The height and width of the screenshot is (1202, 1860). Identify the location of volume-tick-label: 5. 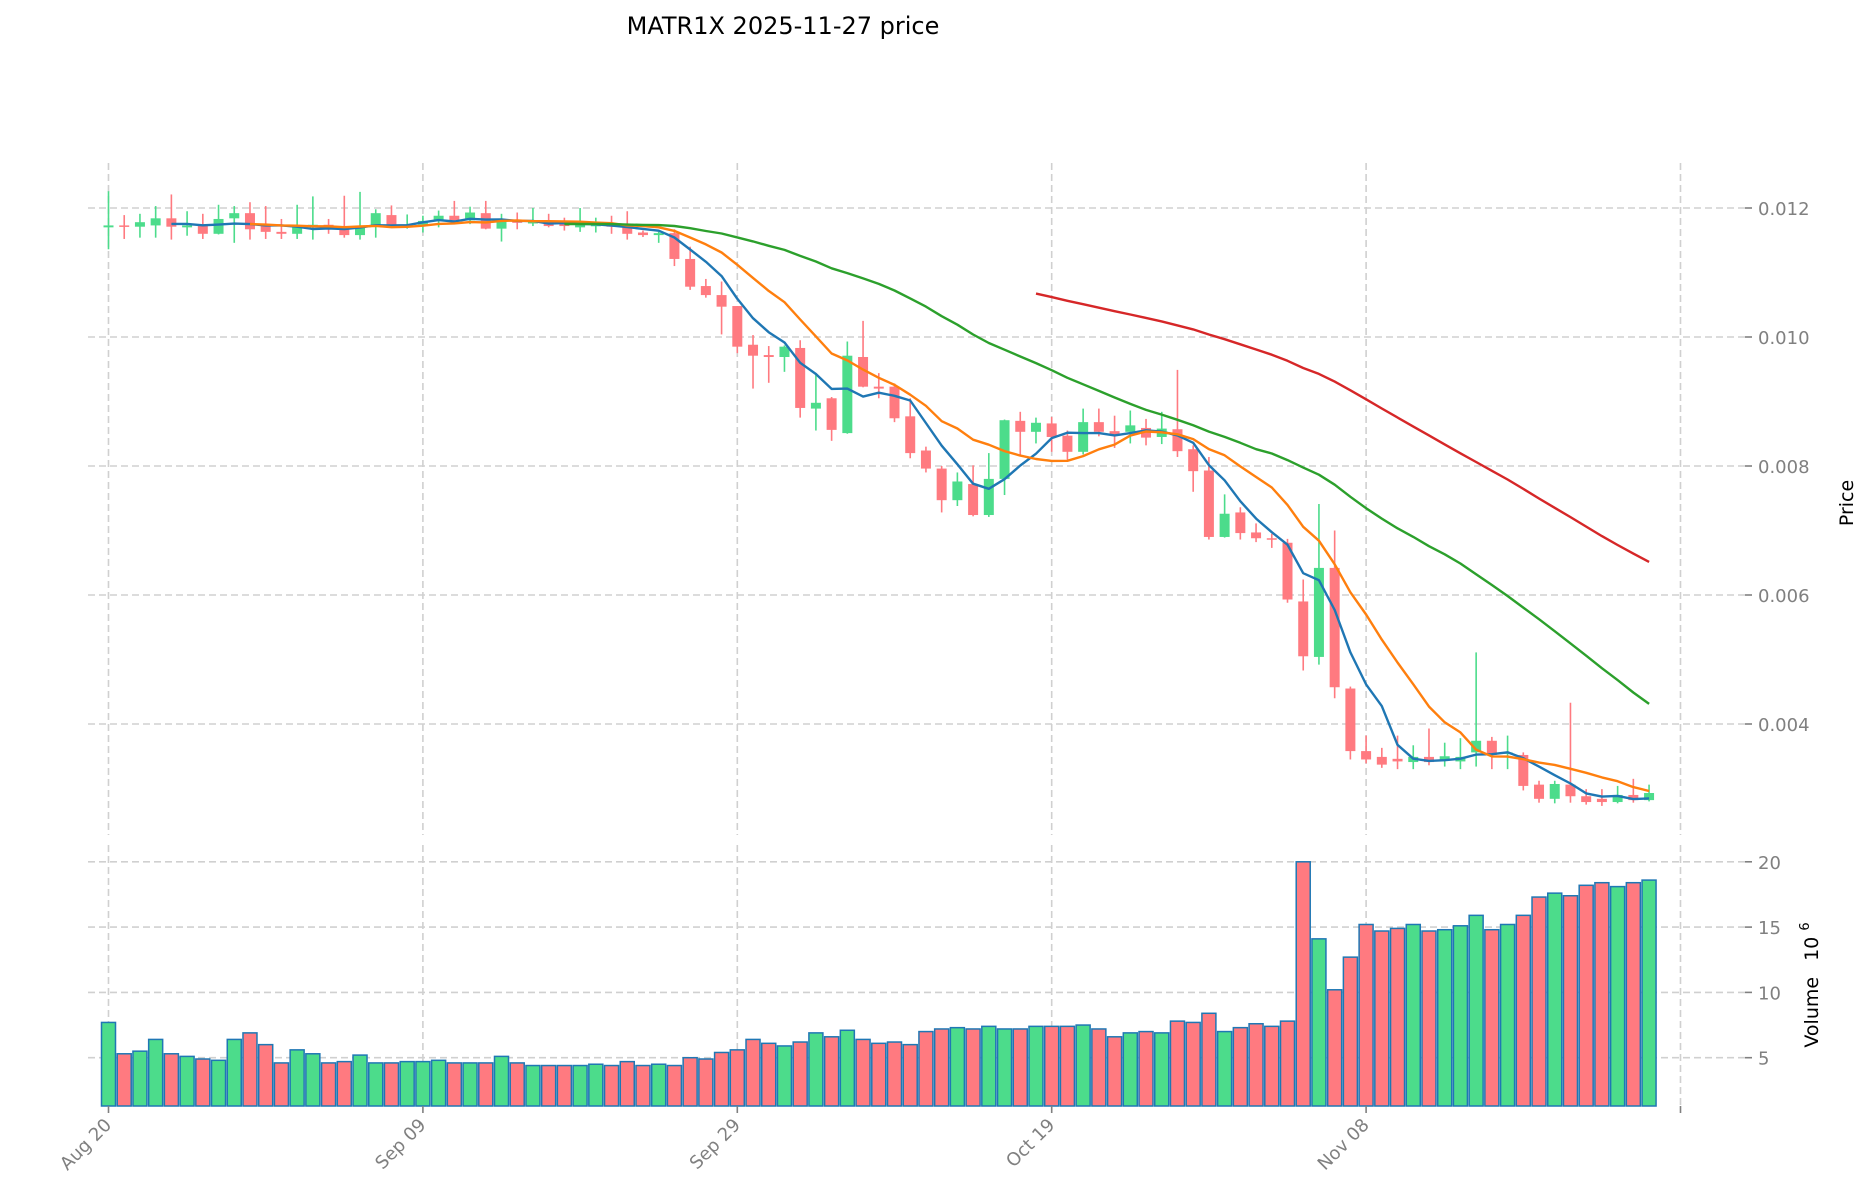
(1763, 1059).